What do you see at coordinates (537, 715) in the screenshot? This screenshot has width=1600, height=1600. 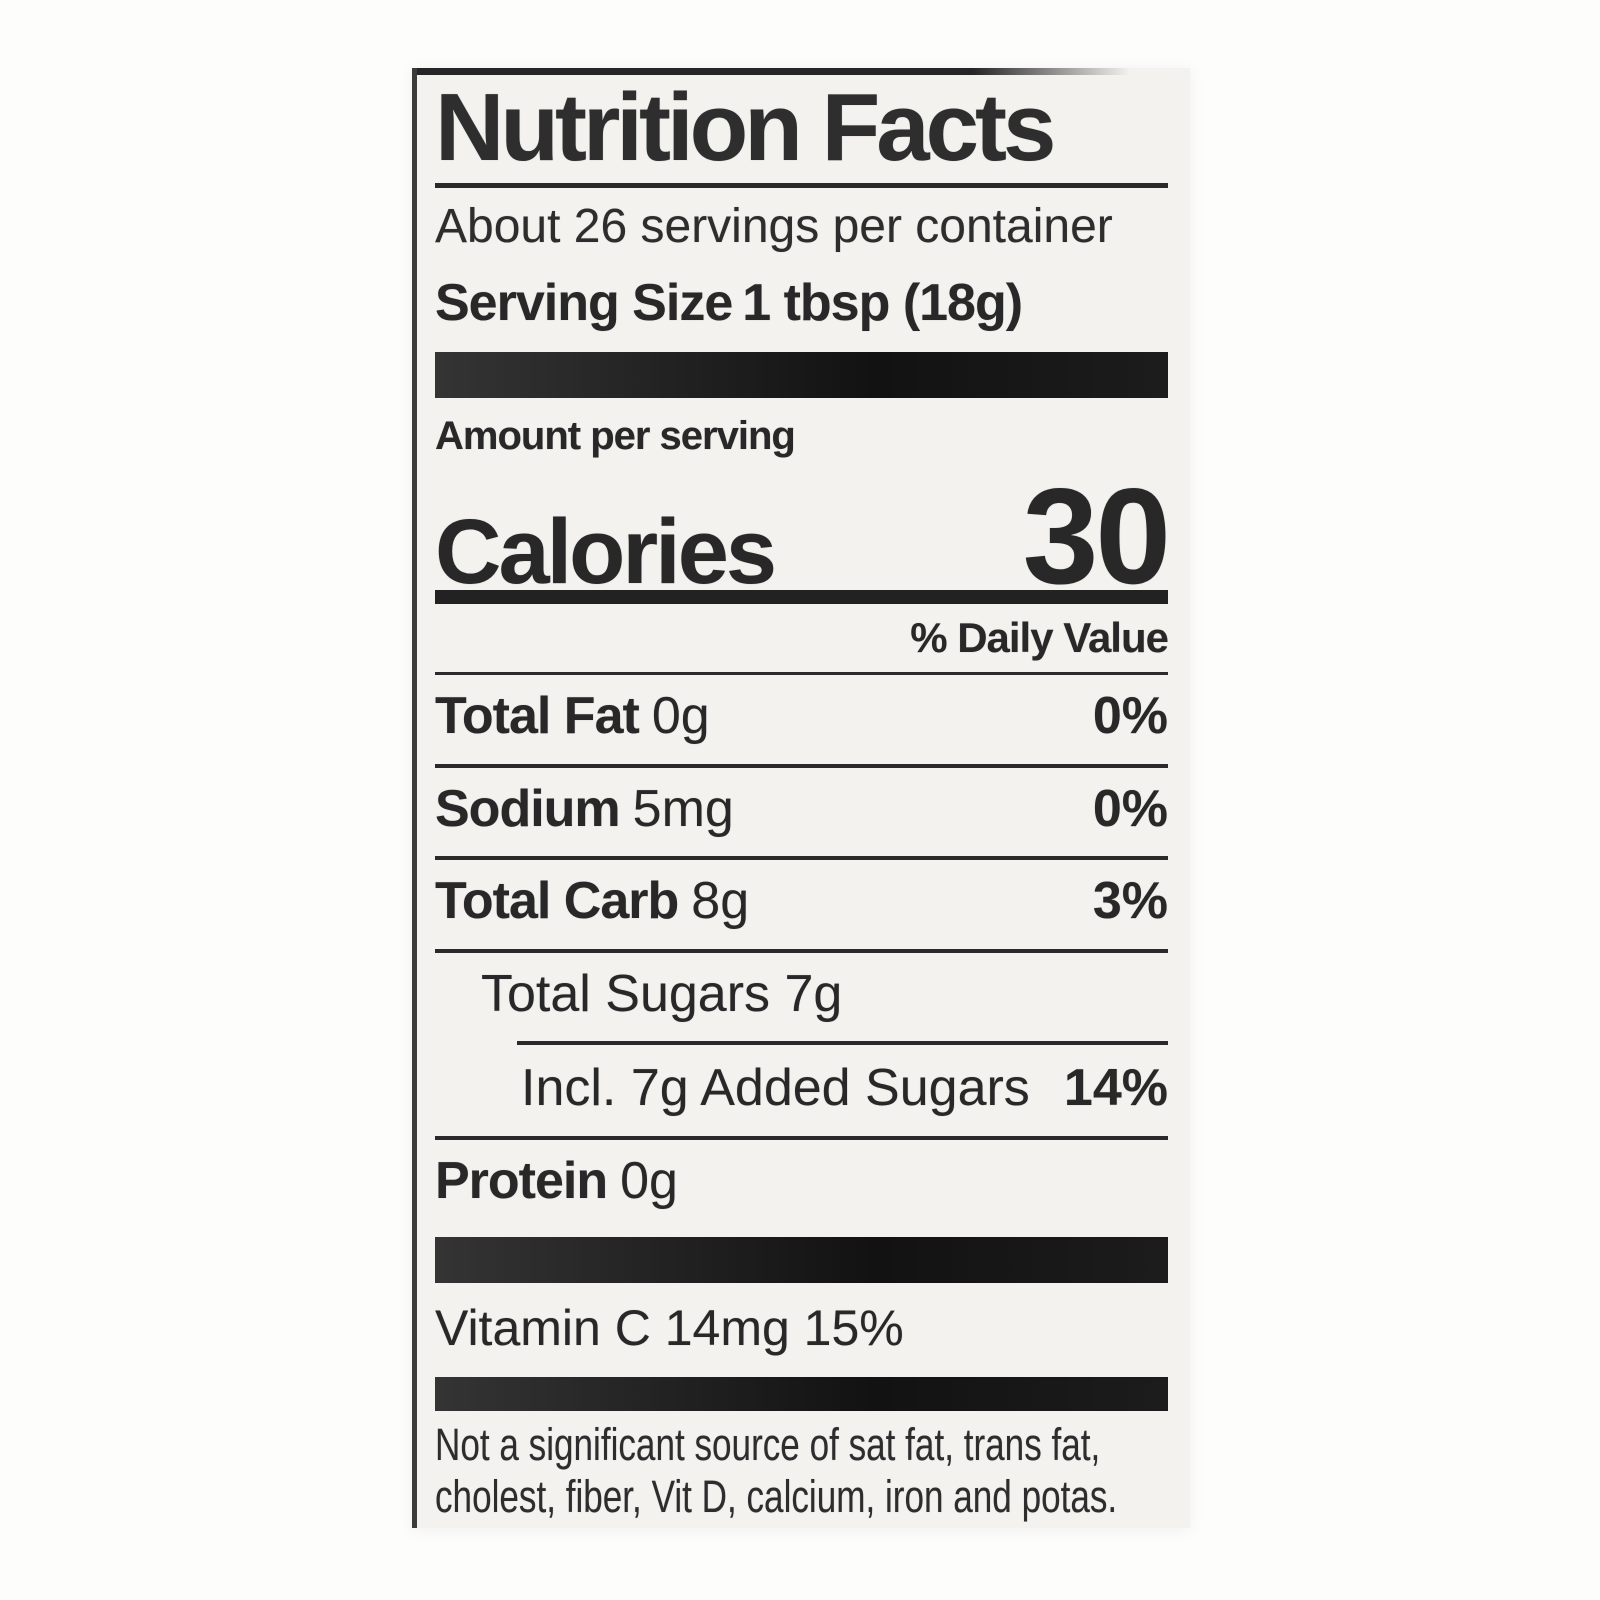 I see `nutrient-name: Total Fat` at bounding box center [537, 715].